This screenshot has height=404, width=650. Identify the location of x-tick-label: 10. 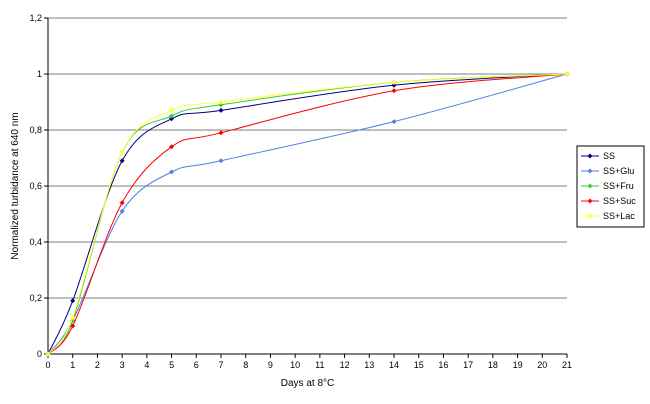
(295, 365).